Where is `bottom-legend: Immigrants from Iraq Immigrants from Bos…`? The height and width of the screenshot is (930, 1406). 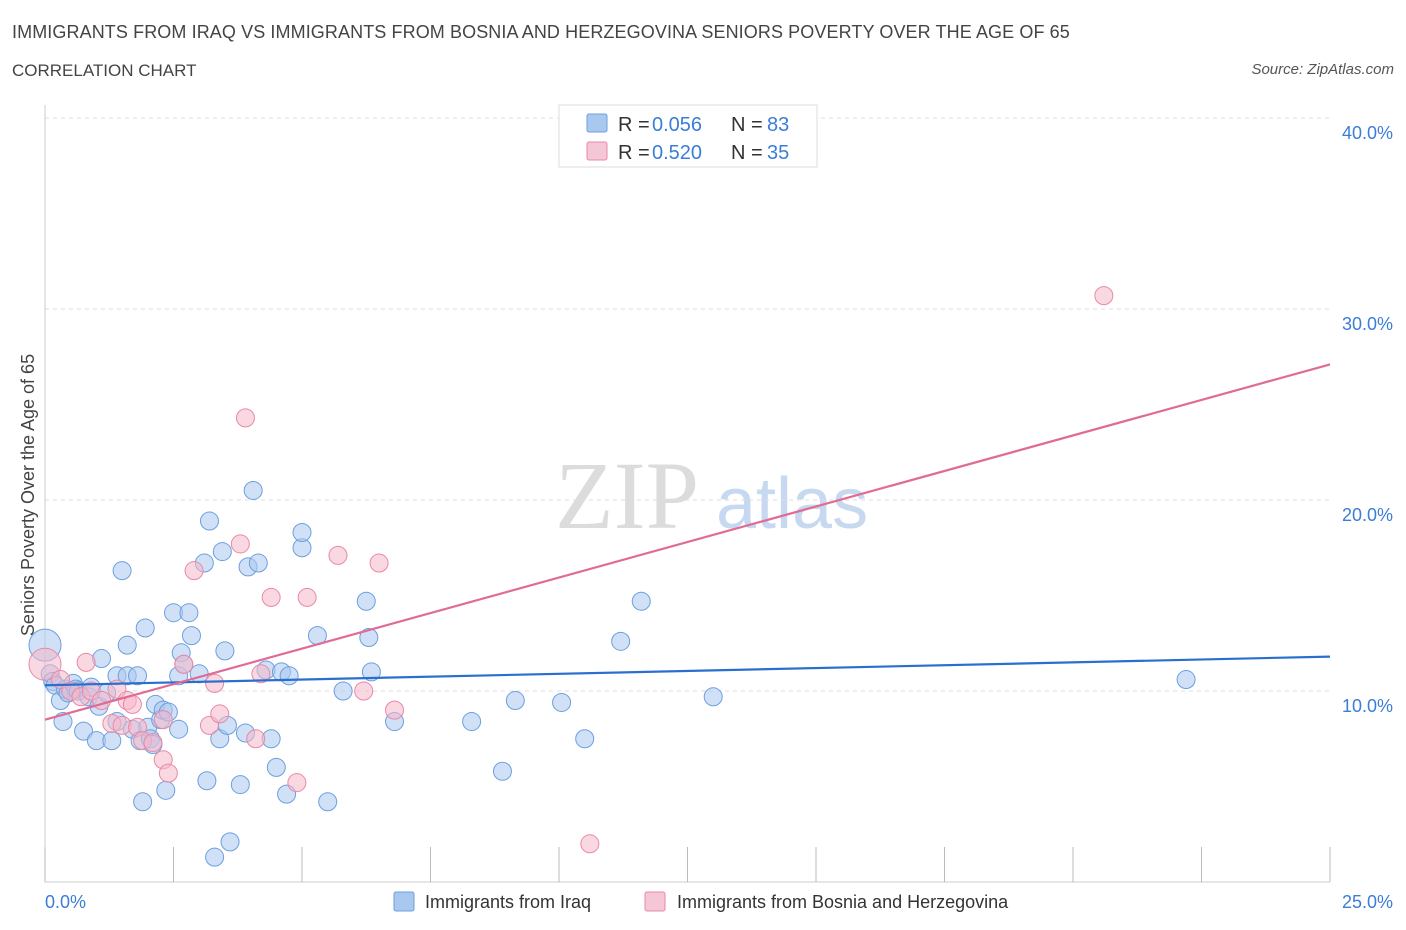
bottom-legend: Immigrants from Iraq Immigrants from Bos… is located at coordinates (701, 901).